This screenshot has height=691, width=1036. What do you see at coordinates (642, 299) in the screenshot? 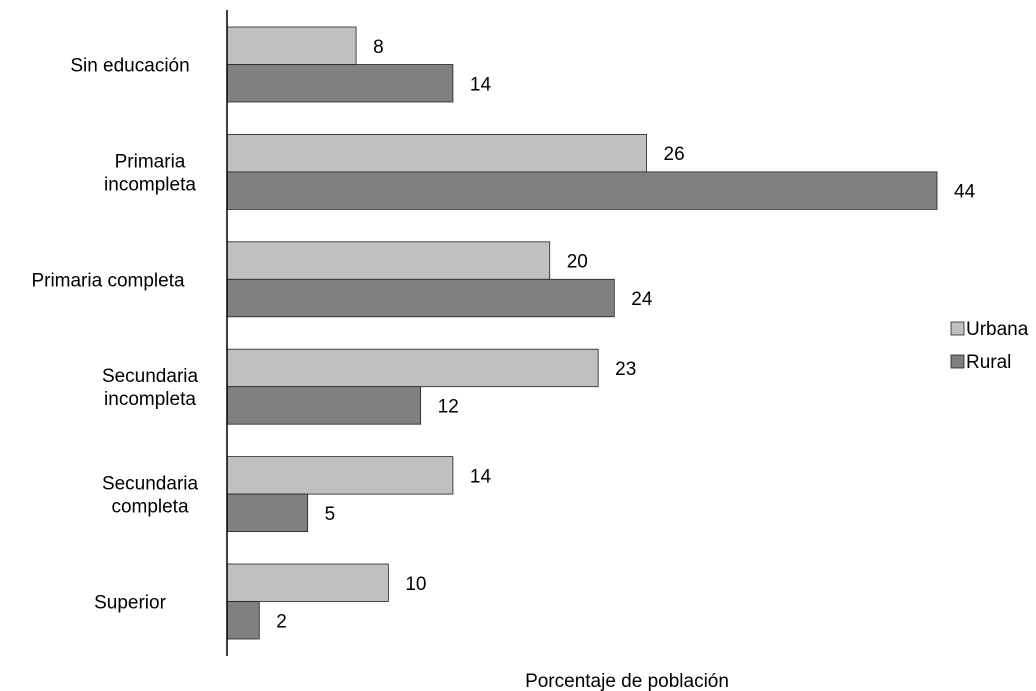
I see `value-label-rural-2: 24` at bounding box center [642, 299].